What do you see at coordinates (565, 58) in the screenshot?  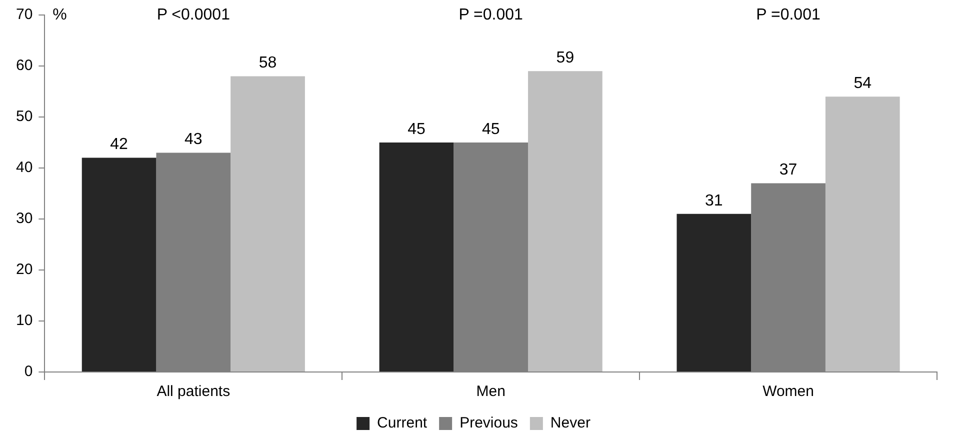 I see `data-label: 59` at bounding box center [565, 58].